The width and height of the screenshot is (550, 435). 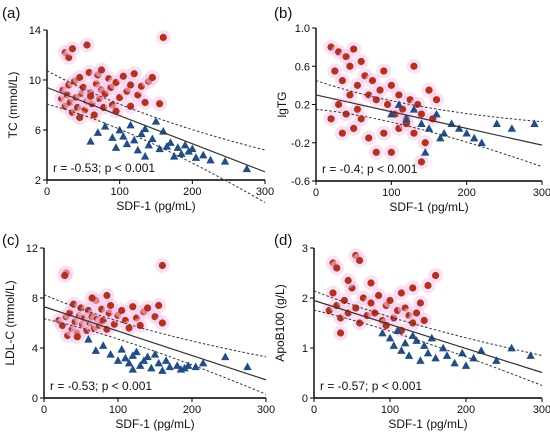 What do you see at coordinates (280, 322) in the screenshot?
I see `y-axis-title: ApoB100 (g/L)` at bounding box center [280, 322].